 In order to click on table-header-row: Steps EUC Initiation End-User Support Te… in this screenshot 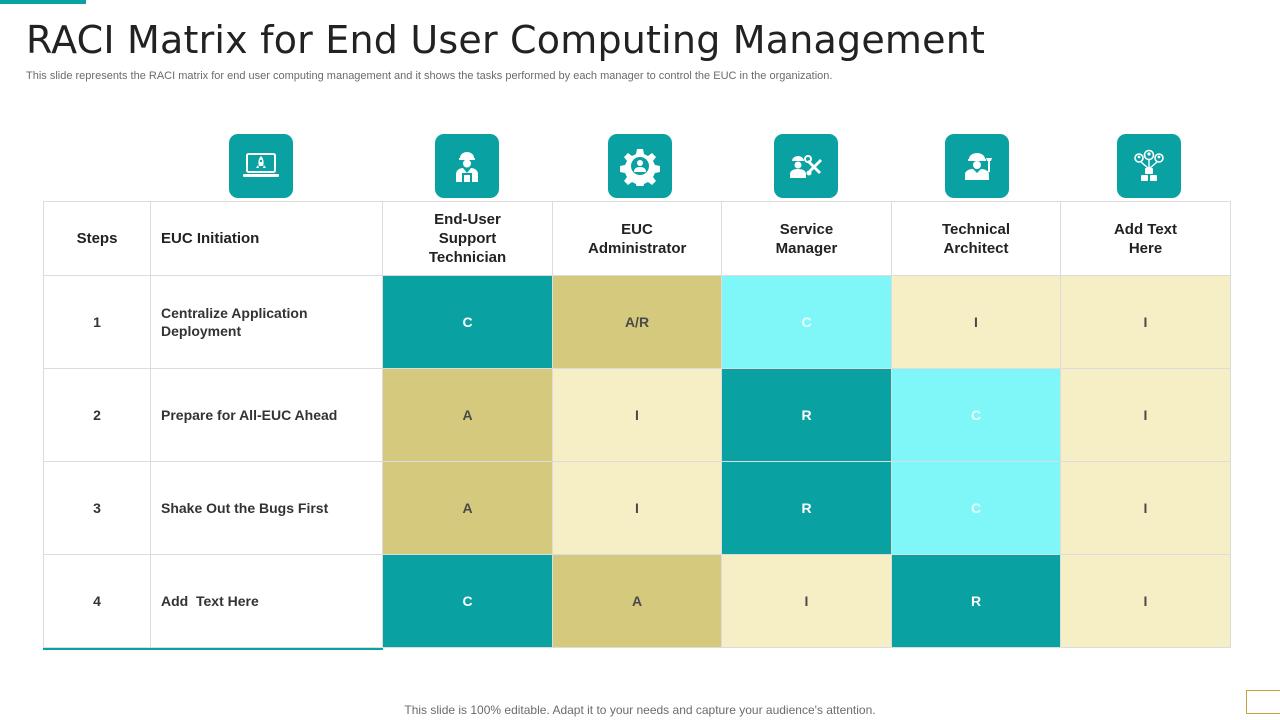, I will do `click(637, 238)`.